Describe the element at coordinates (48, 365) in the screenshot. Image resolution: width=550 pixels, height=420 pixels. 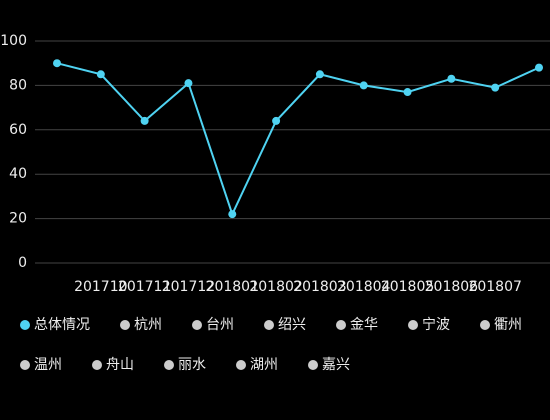
I see `legend-label: 温州` at that location.